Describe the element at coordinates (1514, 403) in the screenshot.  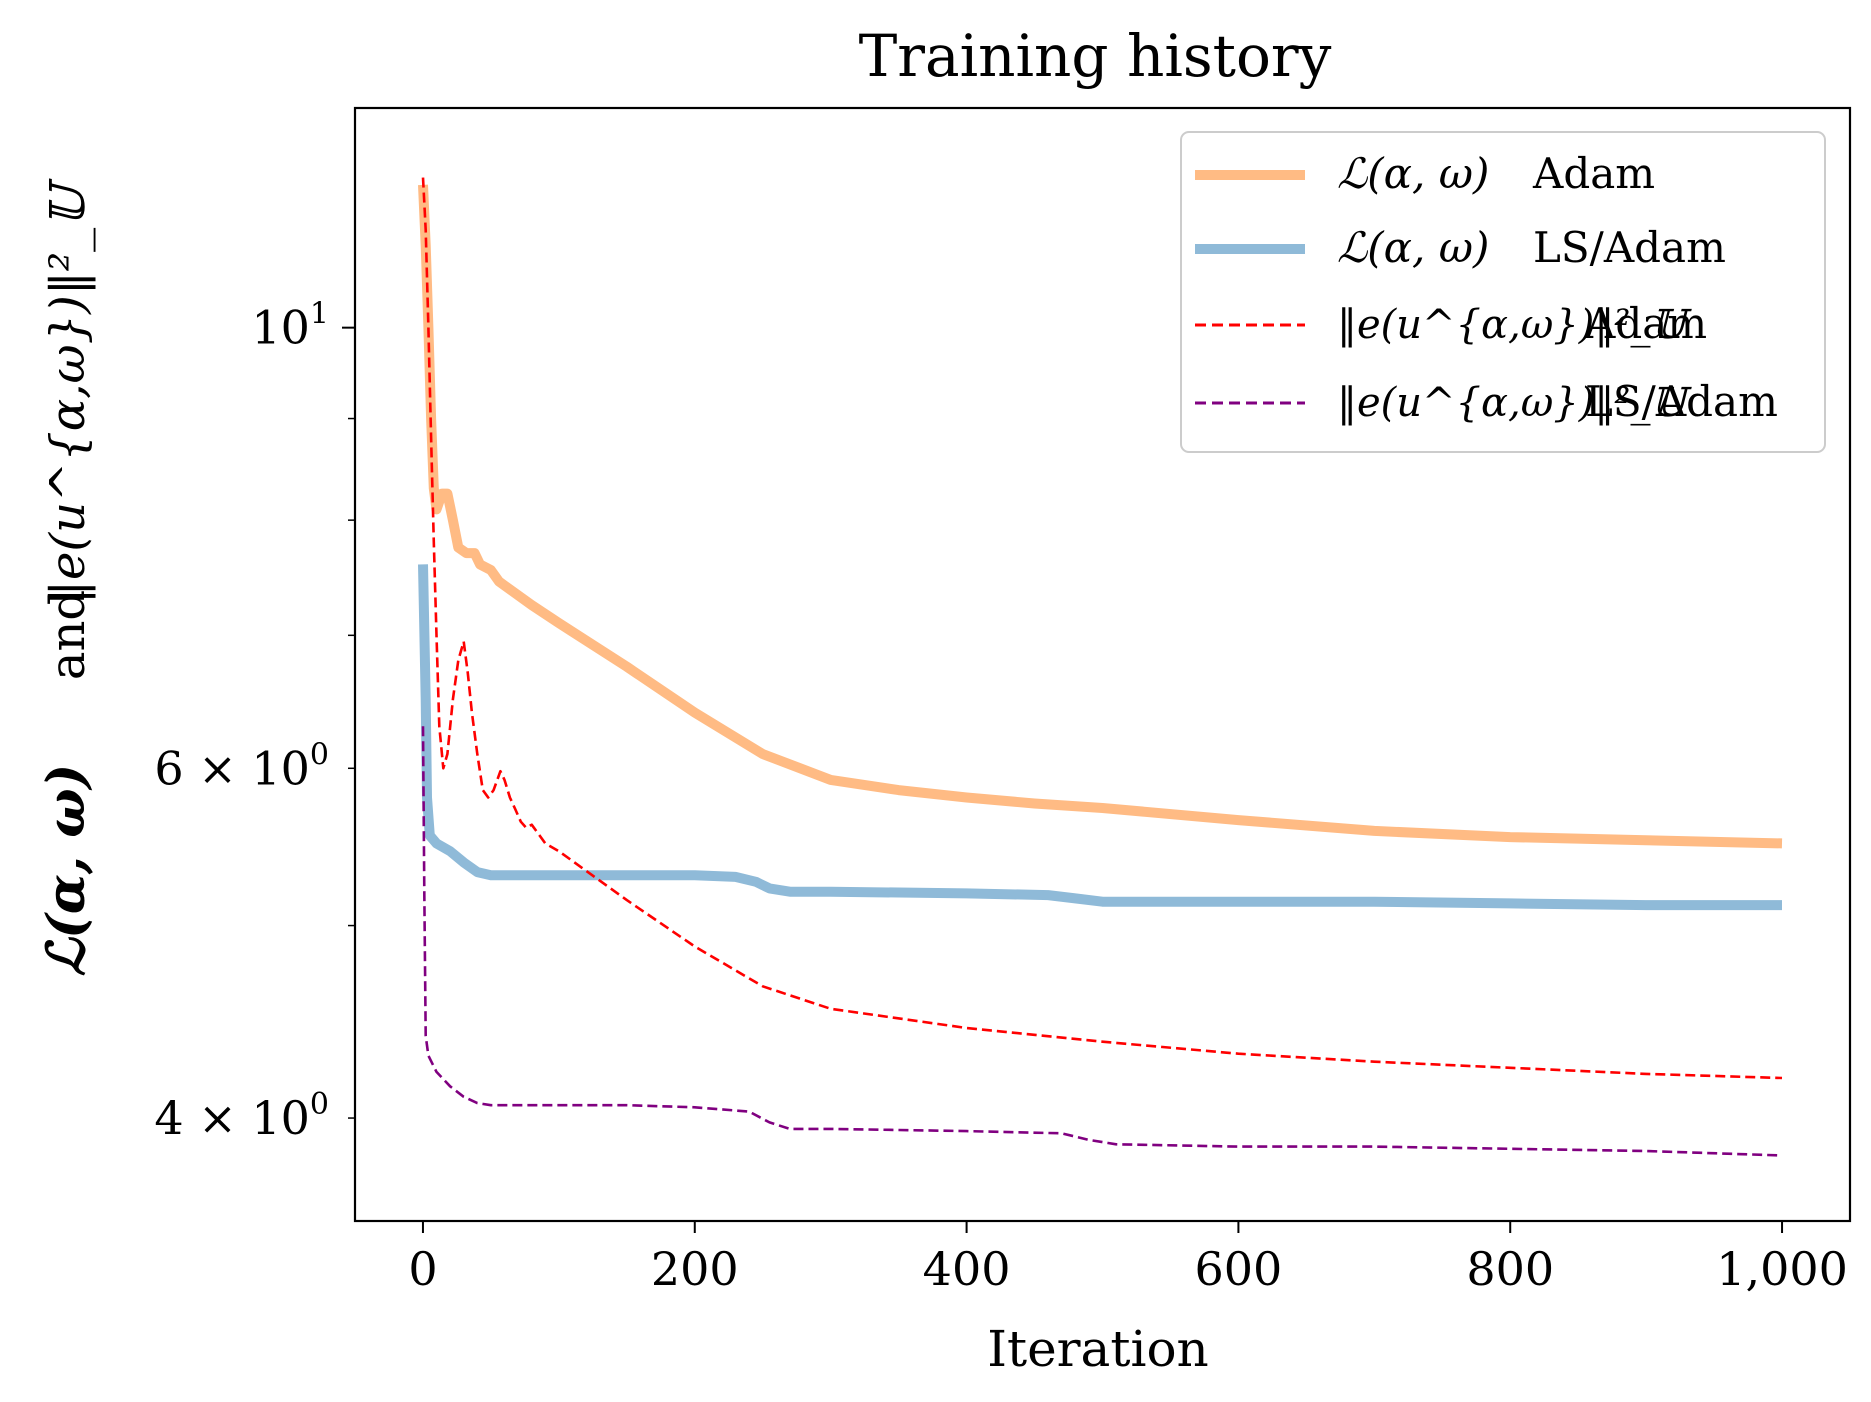
I see `legend-math-error-lsadam: ‖e(u^{α,ω})‖²_𝕌` at that location.